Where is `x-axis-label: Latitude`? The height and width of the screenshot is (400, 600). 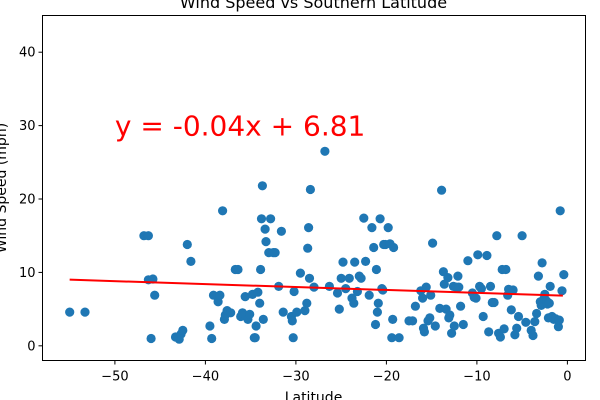 x-axis-label: Latitude is located at coordinates (314, 395).